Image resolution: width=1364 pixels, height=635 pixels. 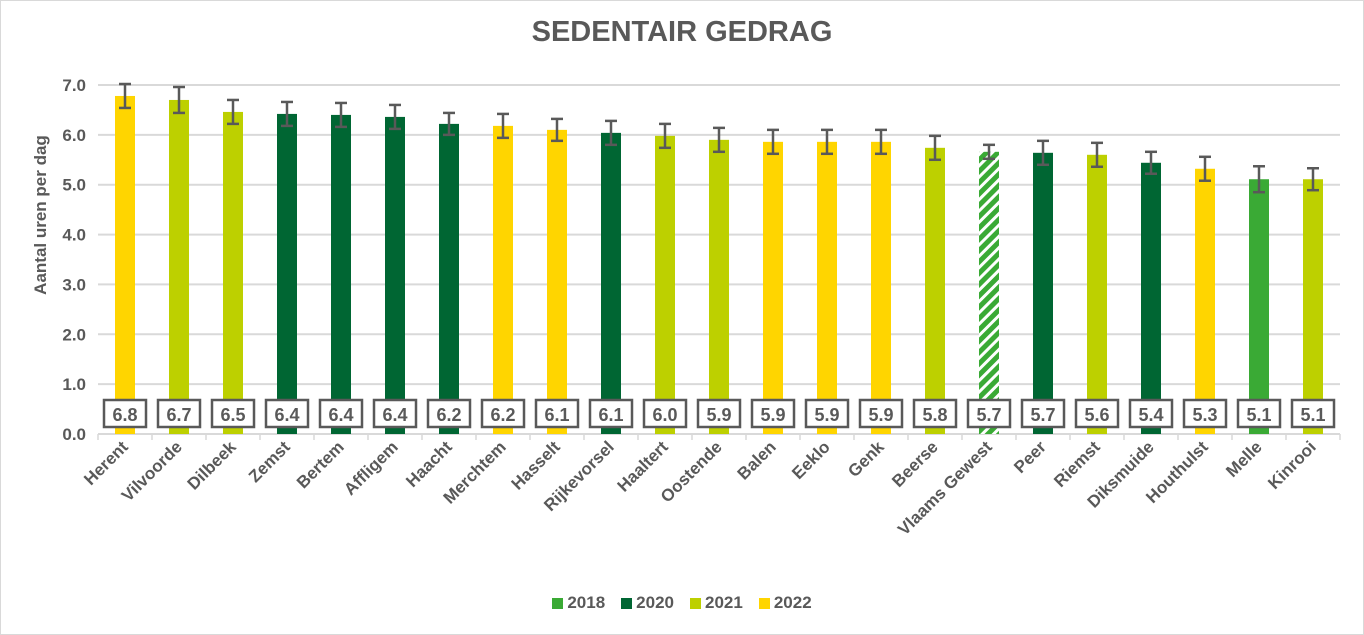 I want to click on data-label: 5.4, so click(x=1150, y=415).